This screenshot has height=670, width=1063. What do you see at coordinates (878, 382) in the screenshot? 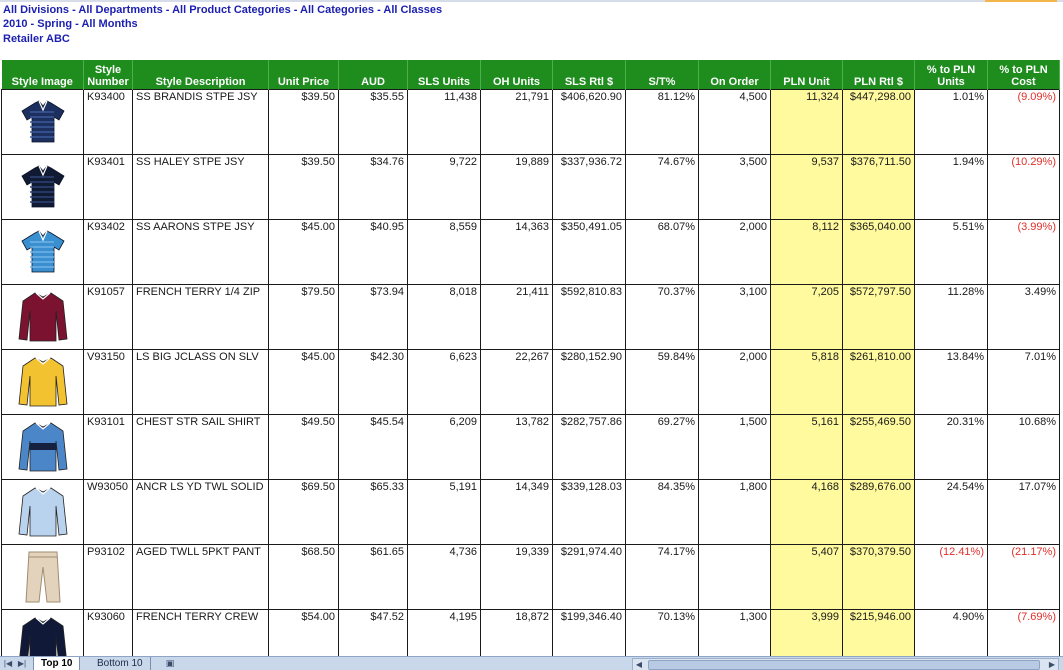
I see `pln-rtl-cell: $261,810.00` at bounding box center [878, 382].